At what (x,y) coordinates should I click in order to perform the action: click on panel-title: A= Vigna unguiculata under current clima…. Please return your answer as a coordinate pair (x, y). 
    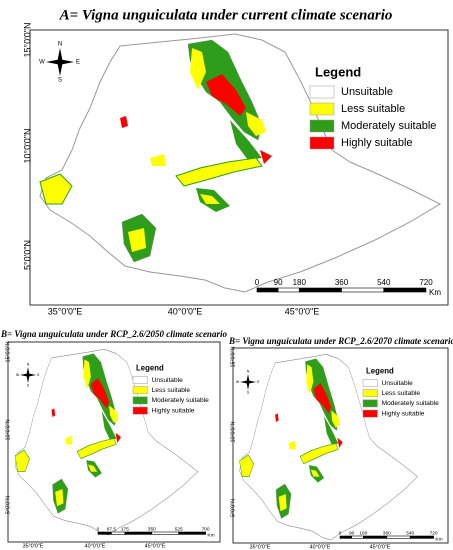
    Looking at the image, I should click on (226, 15).